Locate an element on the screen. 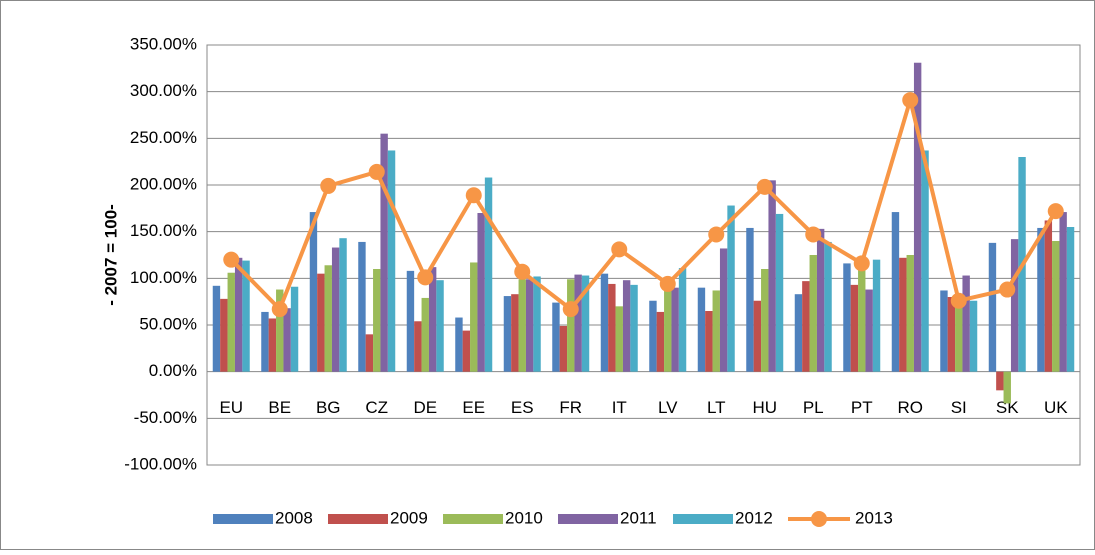 Image resolution: width=1095 pixels, height=555 pixels. y-tick-label: 200.00% is located at coordinates (163, 183).